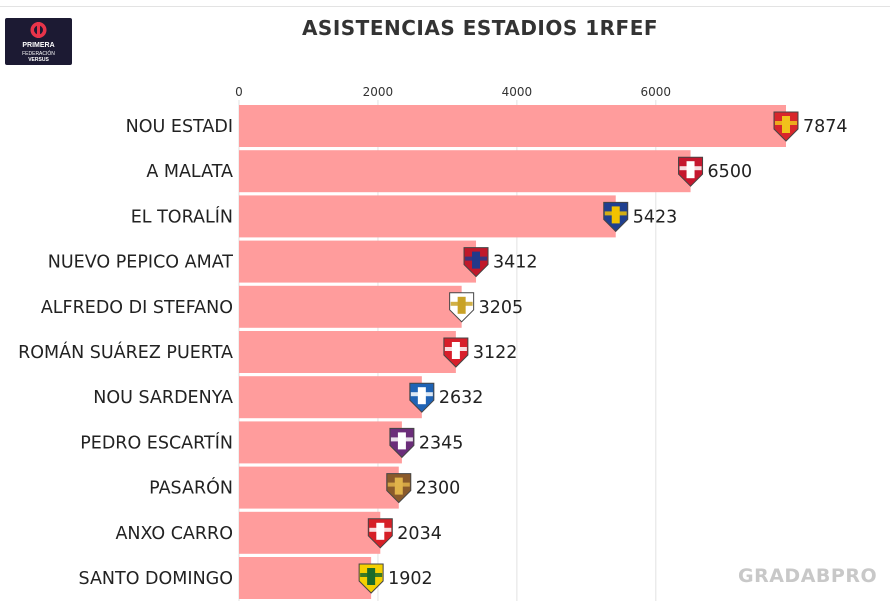 The width and height of the screenshot is (890, 616). I want to click on club-crest-purple-white-icon, so click(402, 443).